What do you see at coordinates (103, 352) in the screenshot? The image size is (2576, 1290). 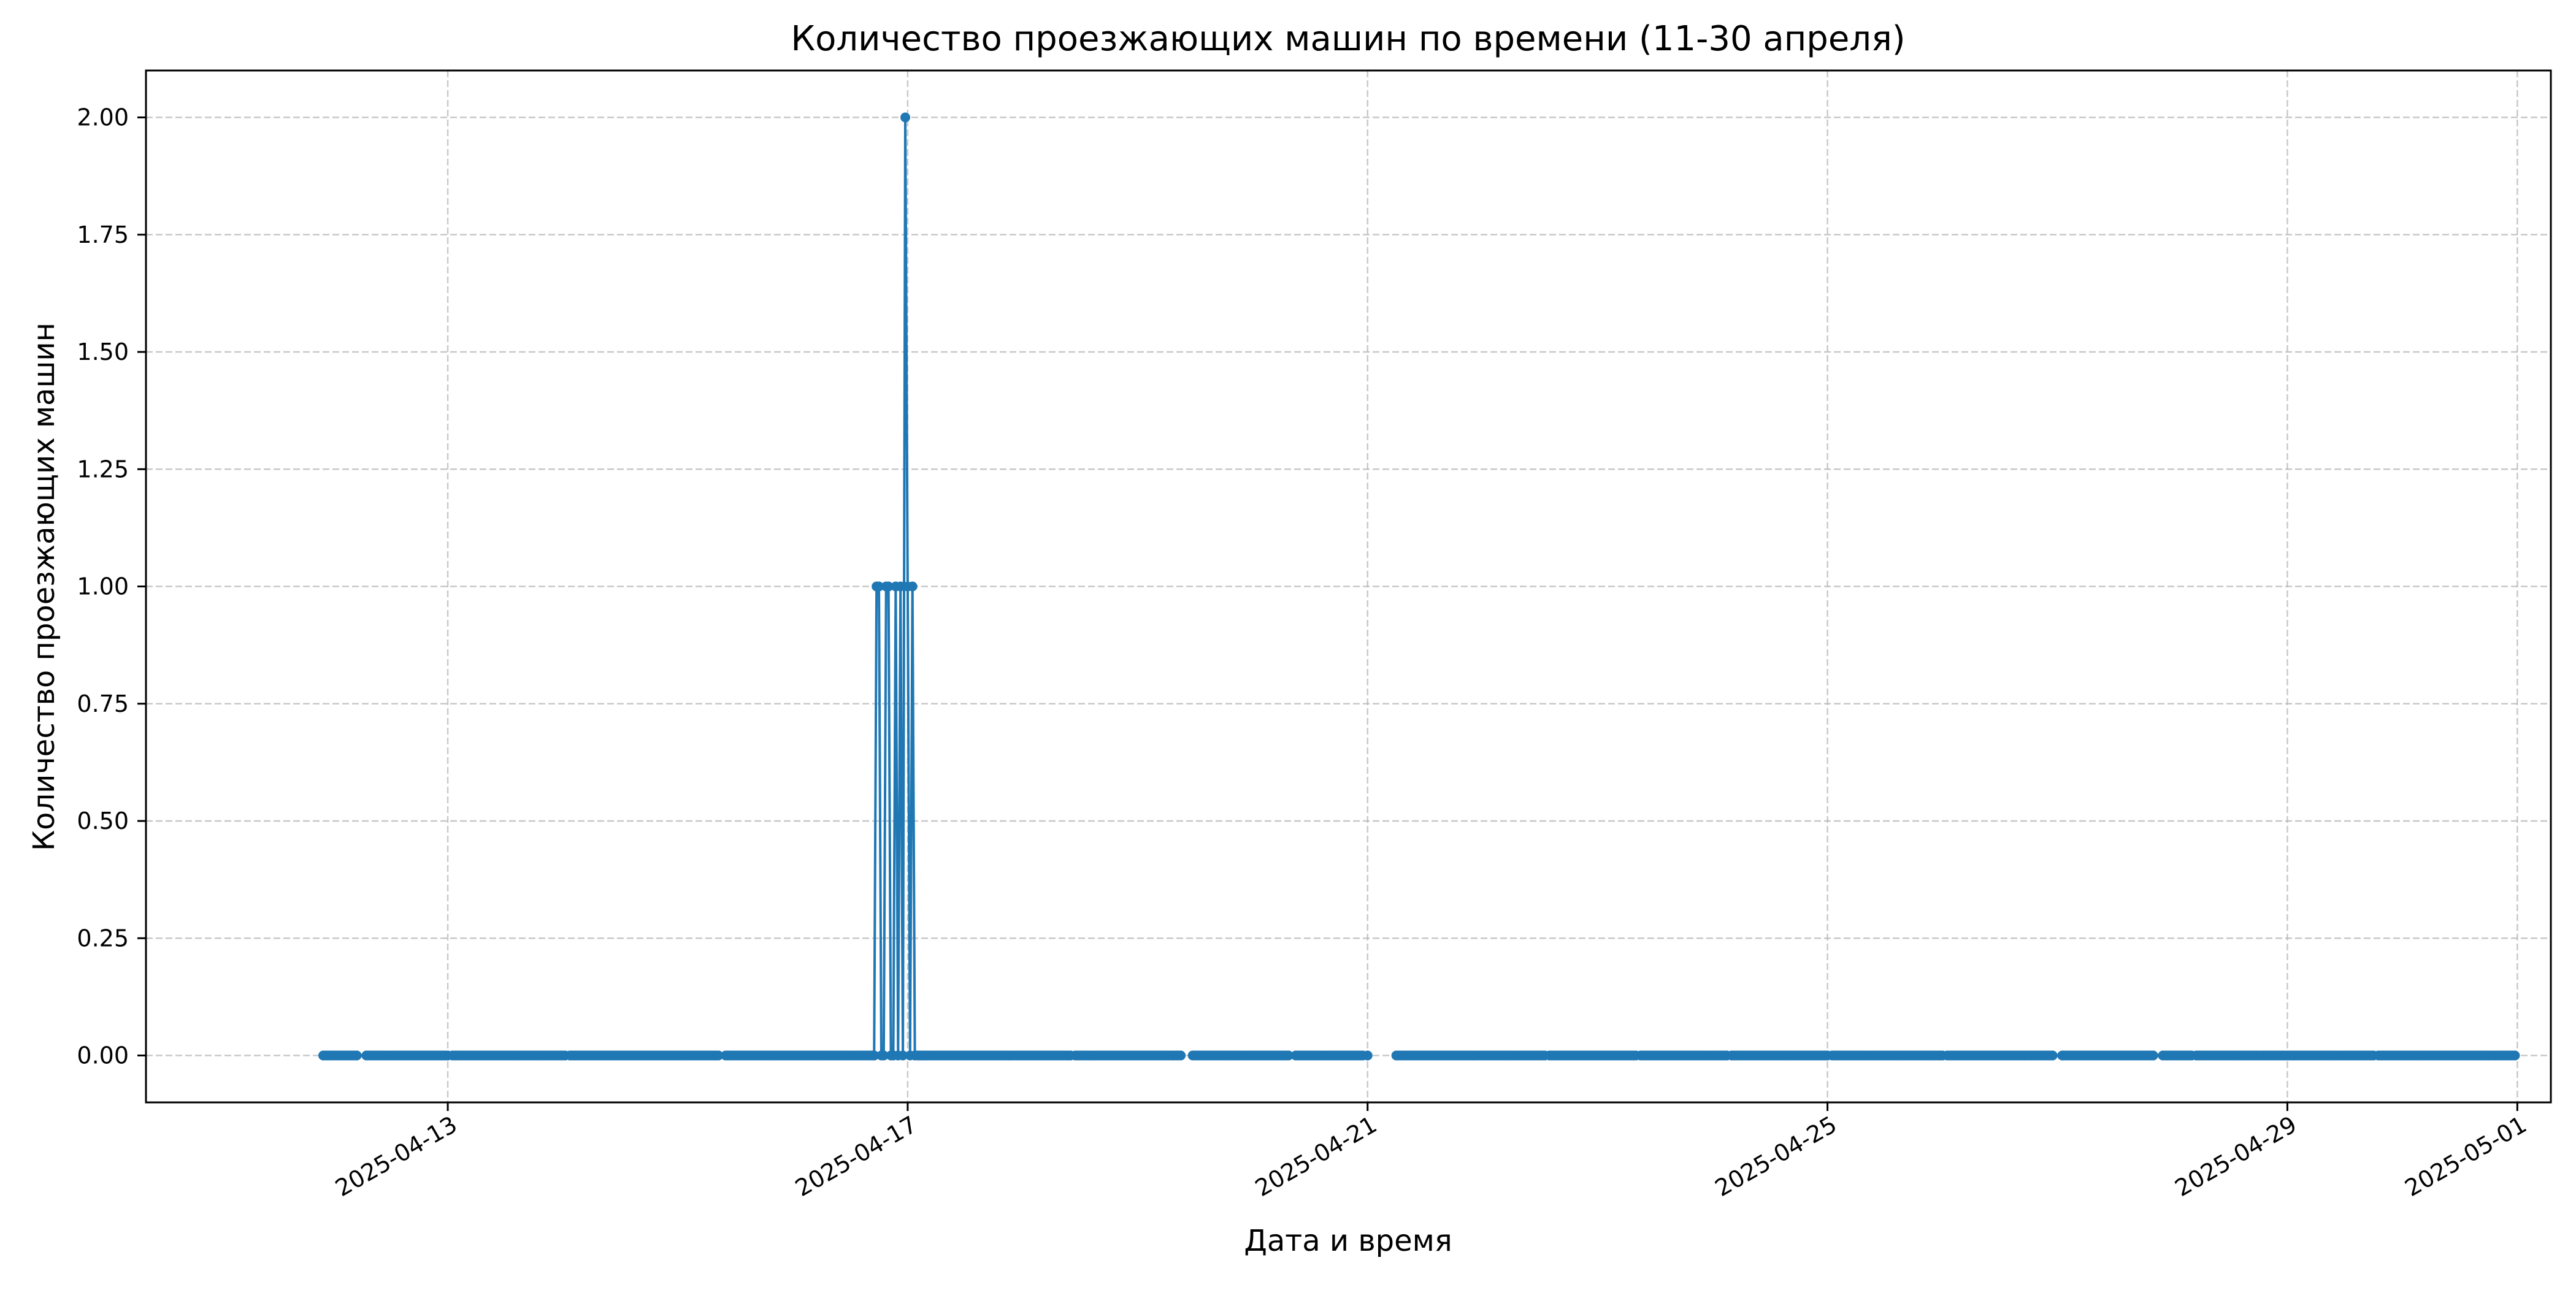 I see `y-tick-label: 1.50` at bounding box center [103, 352].